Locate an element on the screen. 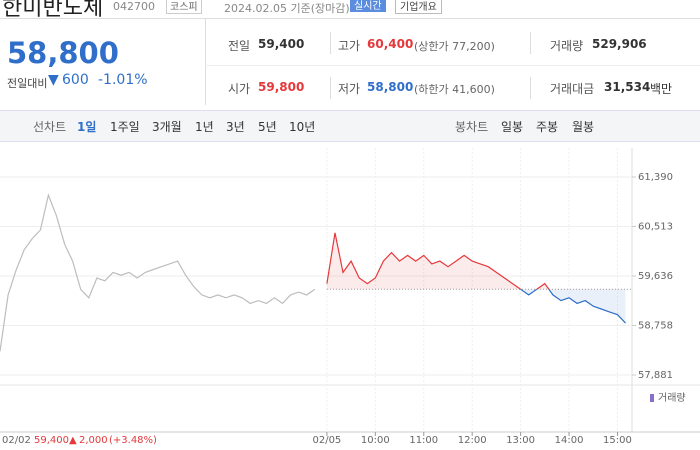 This screenshot has width=700, height=450. price-area-up is located at coordinates (476, 261).